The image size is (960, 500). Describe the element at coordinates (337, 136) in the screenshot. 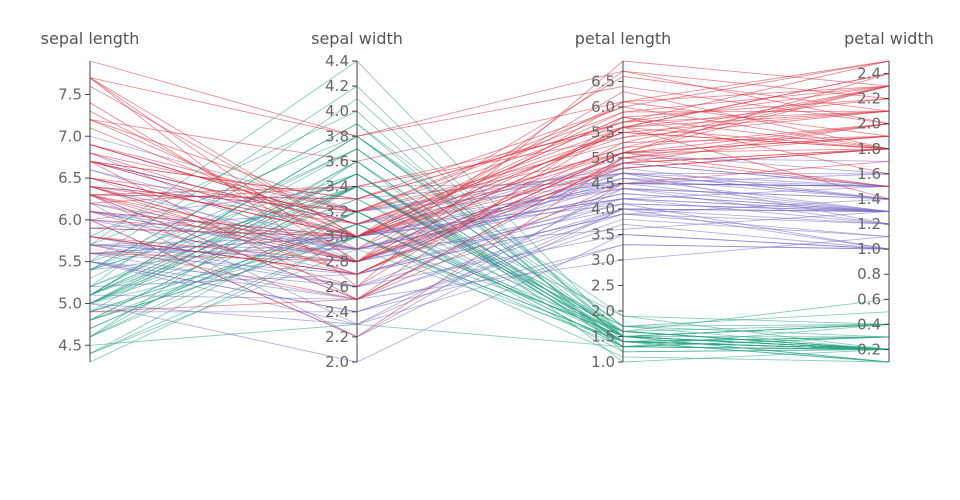

I see `tick-label: 3.8` at that location.